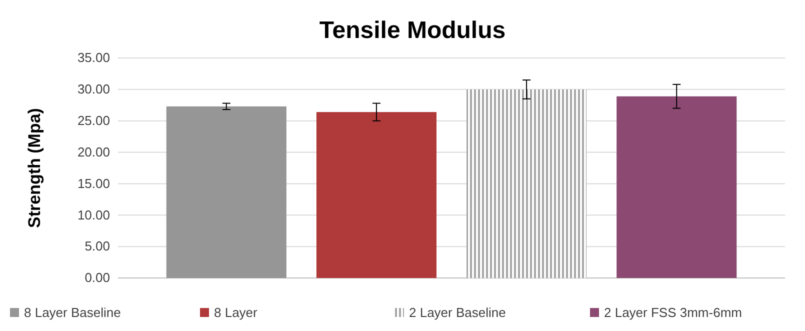 The width and height of the screenshot is (805, 331). What do you see at coordinates (72, 312) in the screenshot?
I see `legend-label: 8 Layer Baseline` at bounding box center [72, 312].